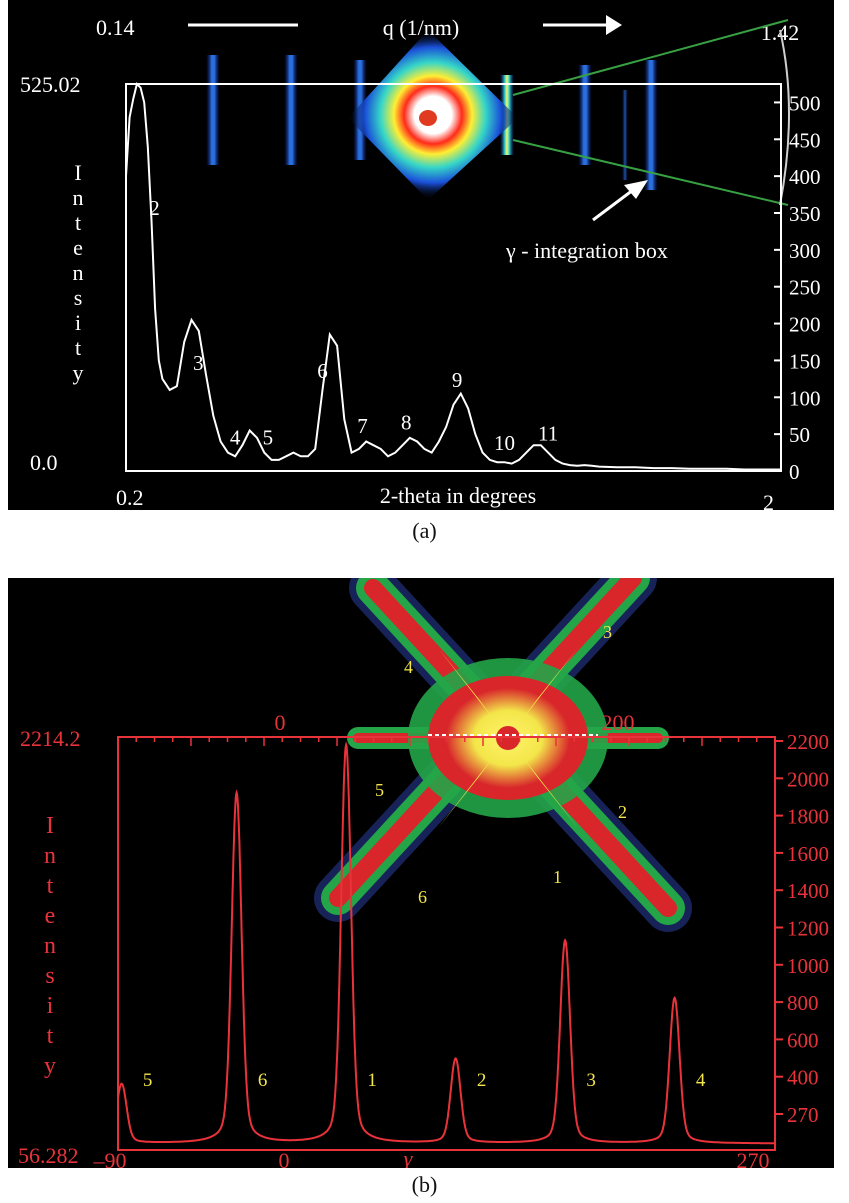  Describe the element at coordinates (458, 495) in the screenshot. I see `x-axis-label-a: 2-theta in degrees` at that location.